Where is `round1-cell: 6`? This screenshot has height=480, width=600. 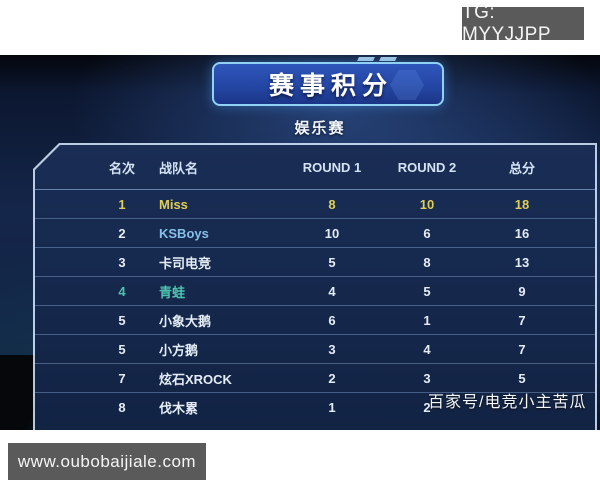
round1-cell: 6 is located at coordinates (332, 320).